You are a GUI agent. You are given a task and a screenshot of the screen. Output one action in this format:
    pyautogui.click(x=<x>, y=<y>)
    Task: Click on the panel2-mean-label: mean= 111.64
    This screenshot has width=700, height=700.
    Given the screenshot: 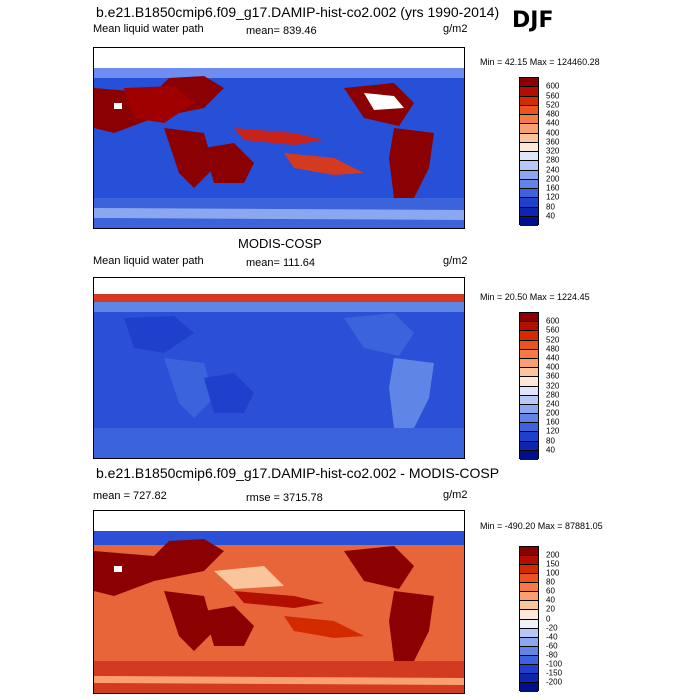 What is the action you would take?
    pyautogui.click(x=281, y=263)
    